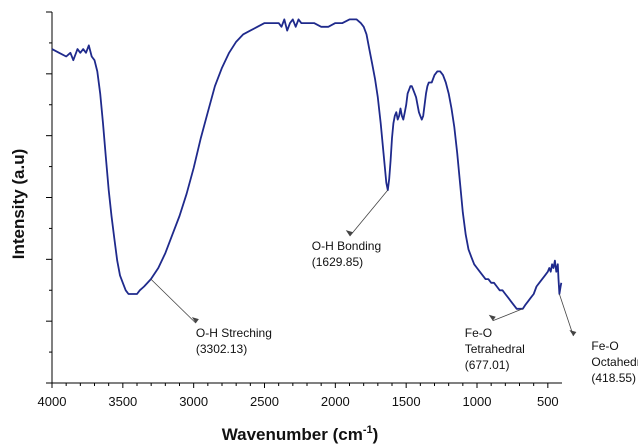  I want to click on x-tick-label: 1000, so click(477, 401).